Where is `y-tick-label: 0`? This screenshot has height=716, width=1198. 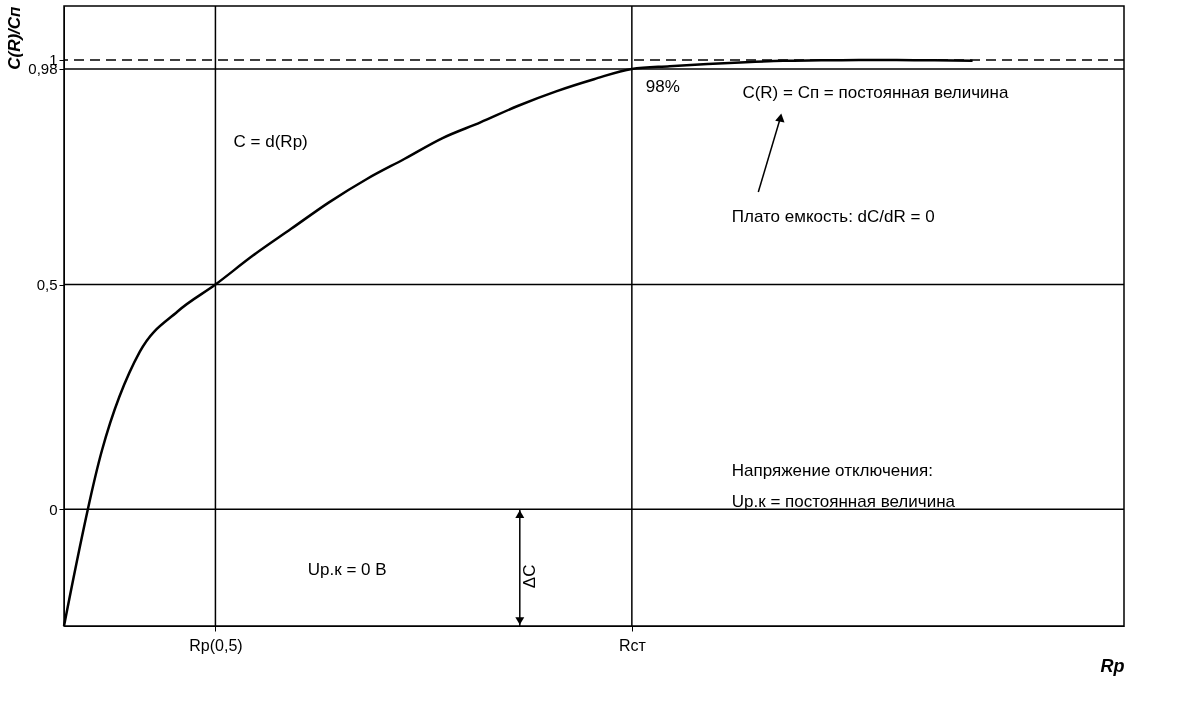 y-tick-label: 0 is located at coordinates (53, 509).